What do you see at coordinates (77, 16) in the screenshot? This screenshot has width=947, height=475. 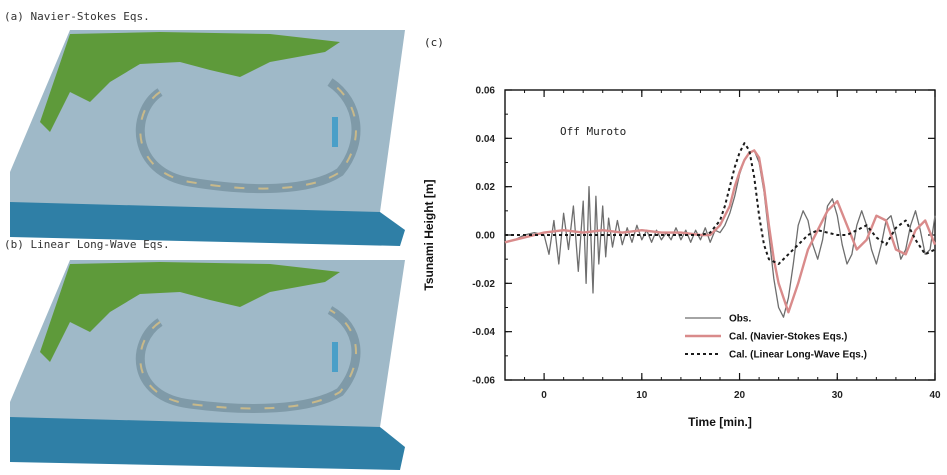 I see `panel-a-label: (a) Navier-Stokes Eqs.` at bounding box center [77, 16].